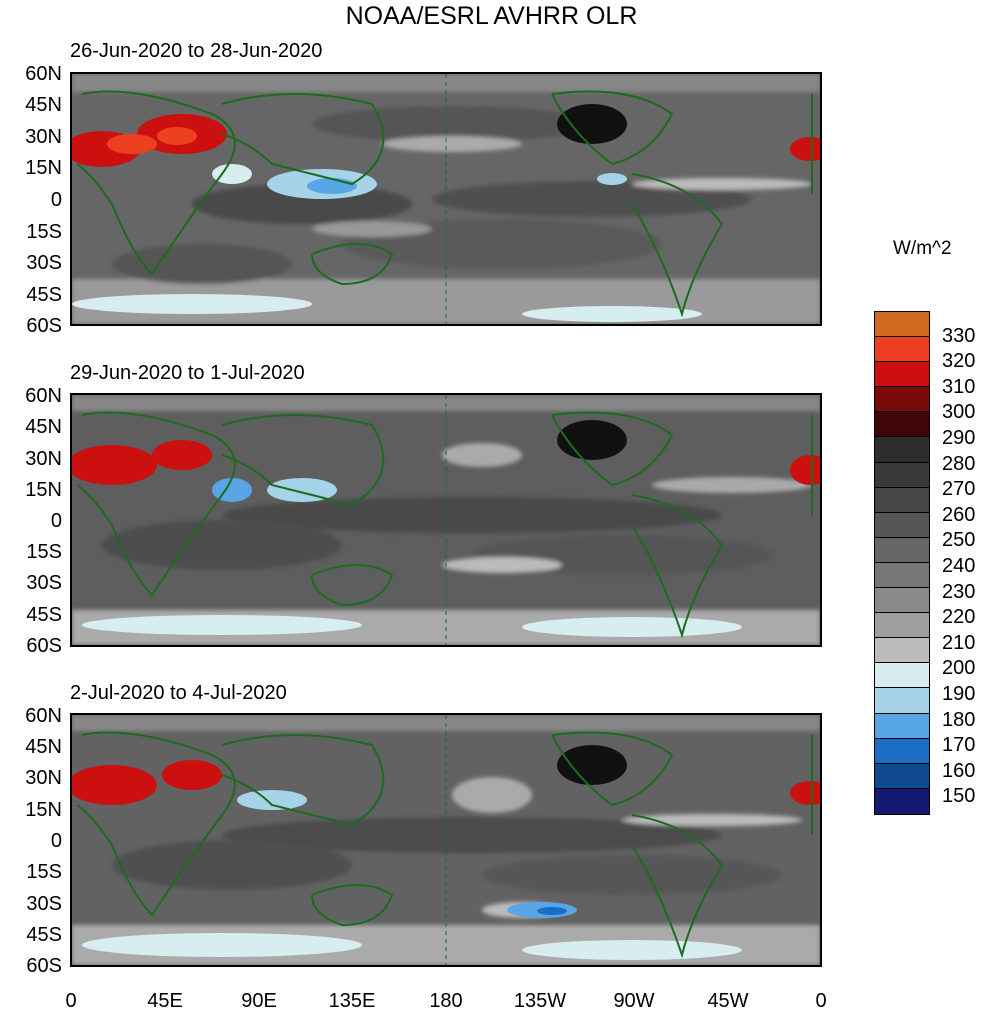 The width and height of the screenshot is (983, 1014). What do you see at coordinates (959, 796) in the screenshot?
I see `colorbar-label: 150` at bounding box center [959, 796].